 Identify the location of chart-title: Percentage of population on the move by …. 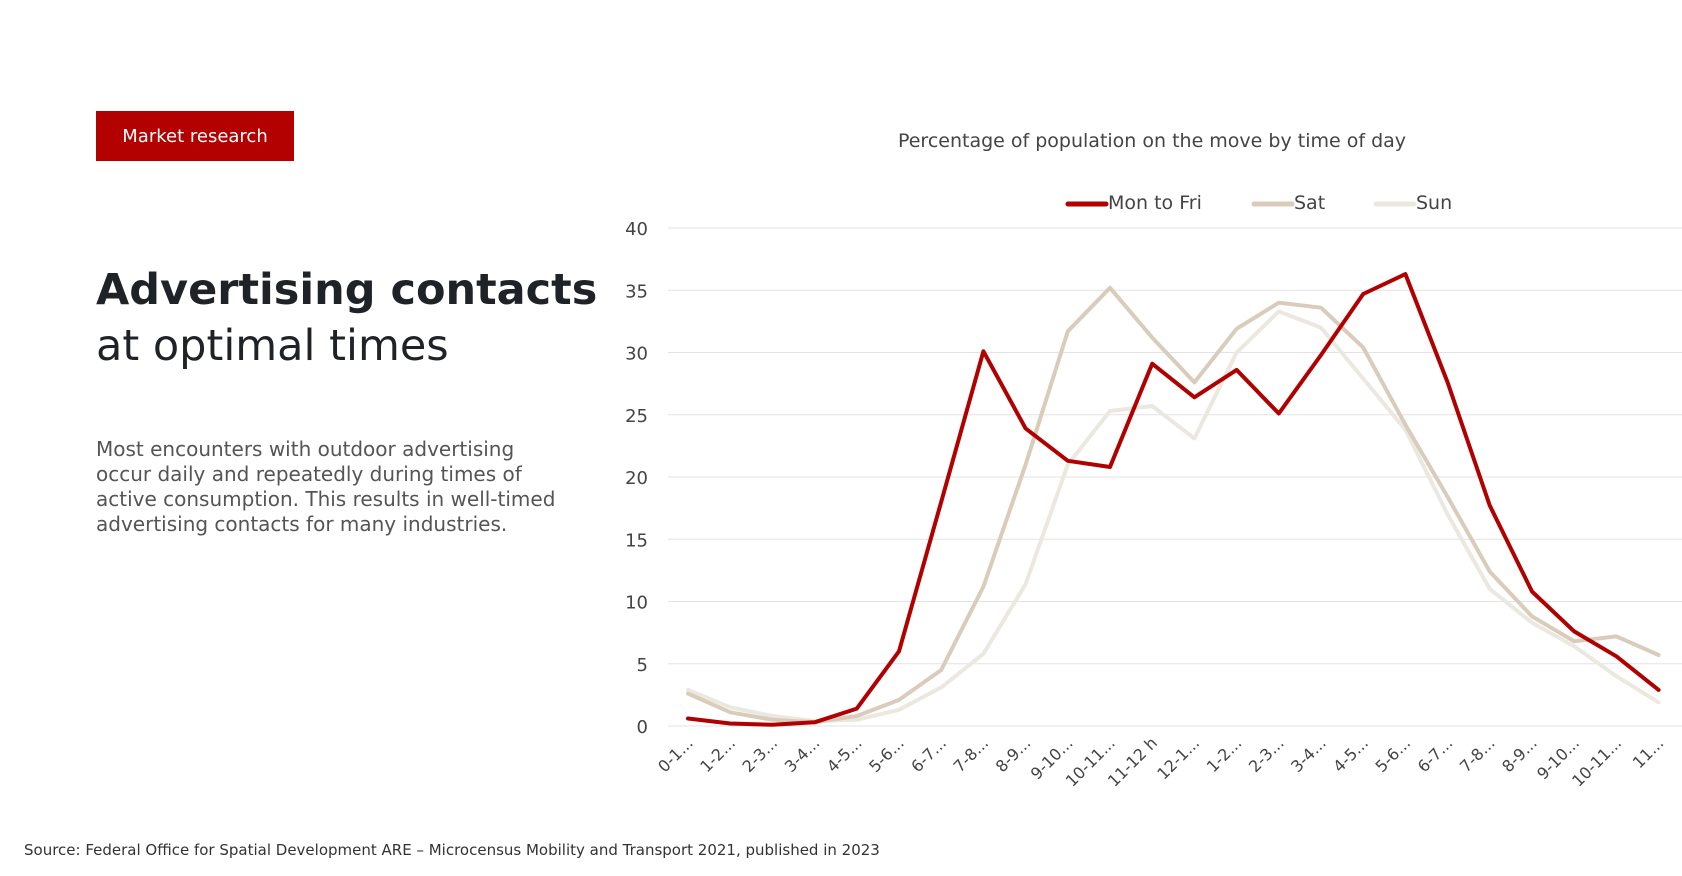
(1152, 141).